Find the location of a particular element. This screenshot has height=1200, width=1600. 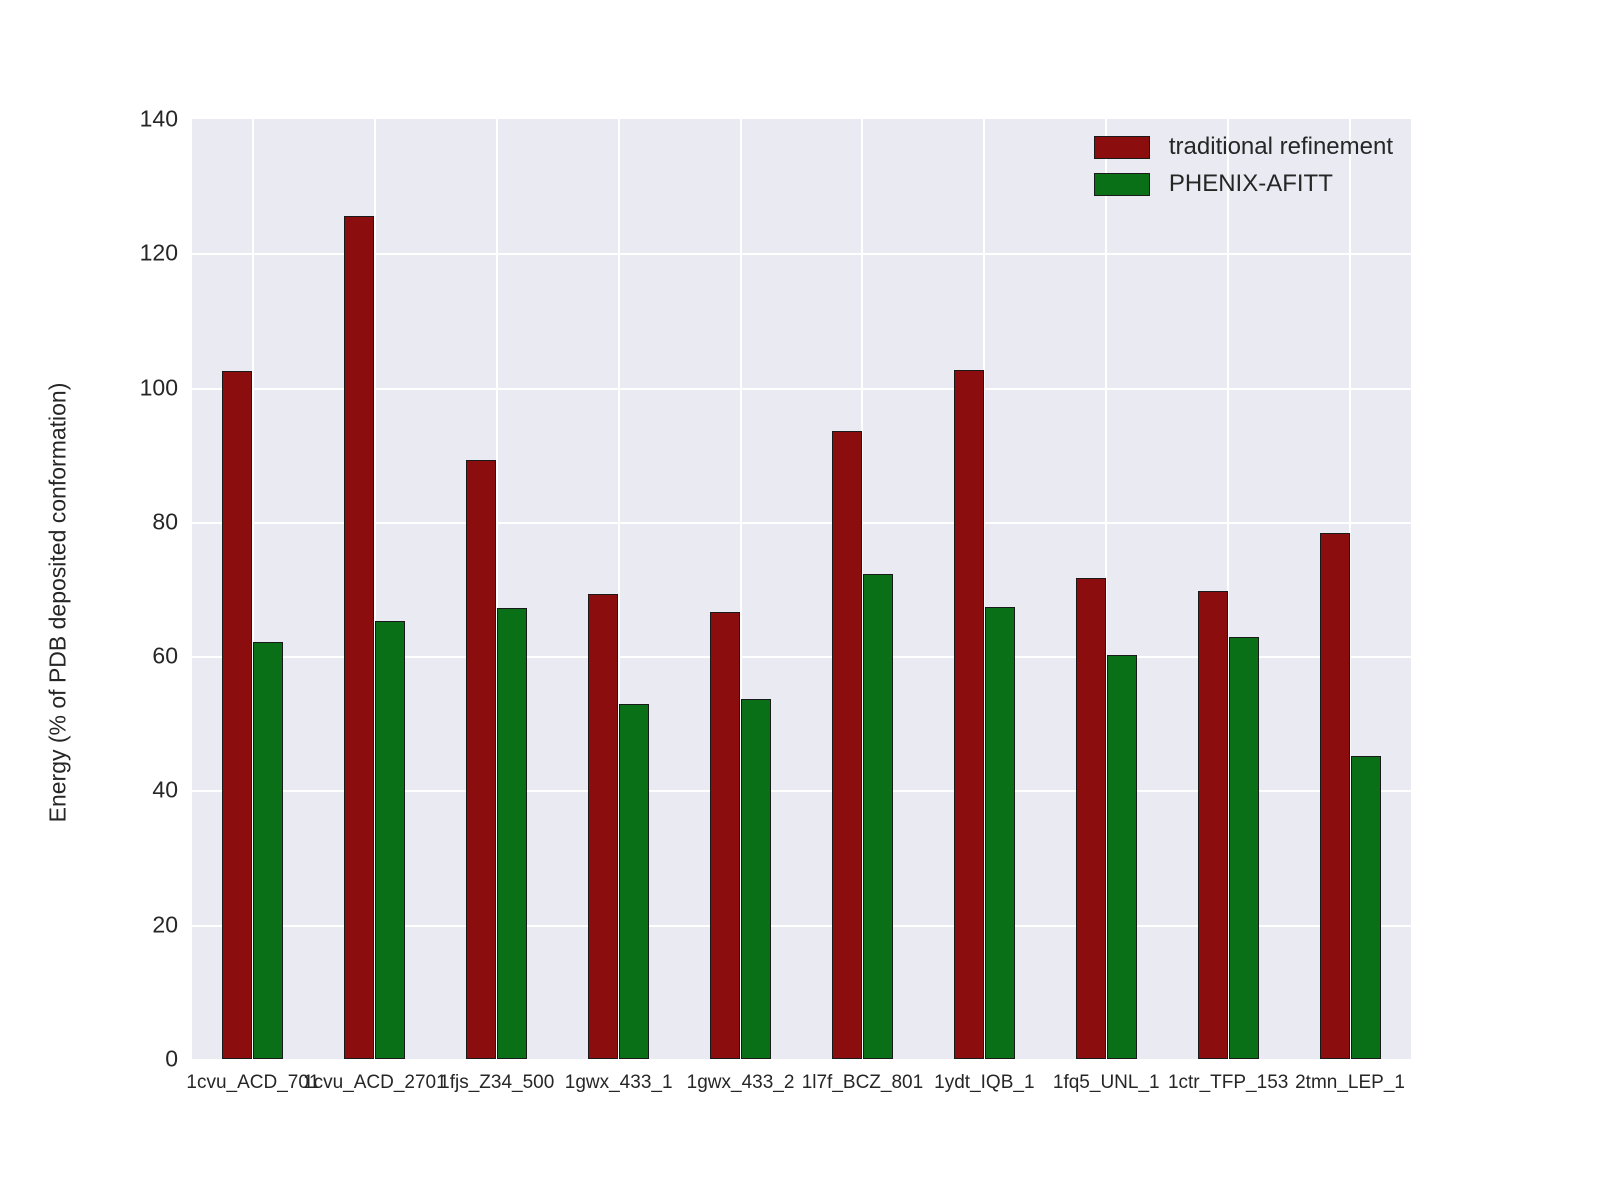

x-tick-label: 1gwx_433_2 is located at coordinates (740, 1082).